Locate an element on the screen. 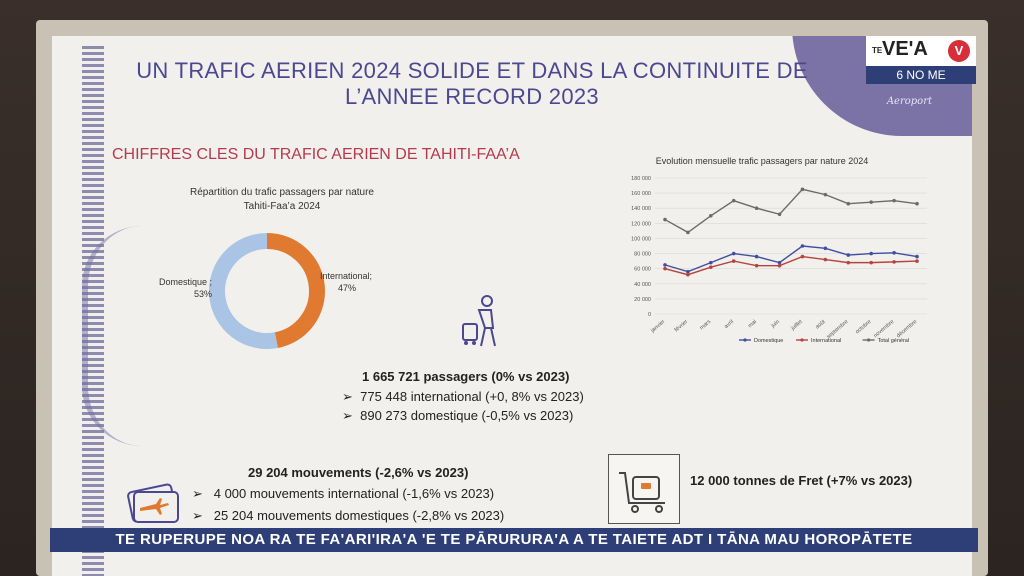 The width and height of the screenshot is (1024, 576). stat-movements-total-text: 29 204 mouvements (-2,6% vs 2023) is located at coordinates (358, 472).